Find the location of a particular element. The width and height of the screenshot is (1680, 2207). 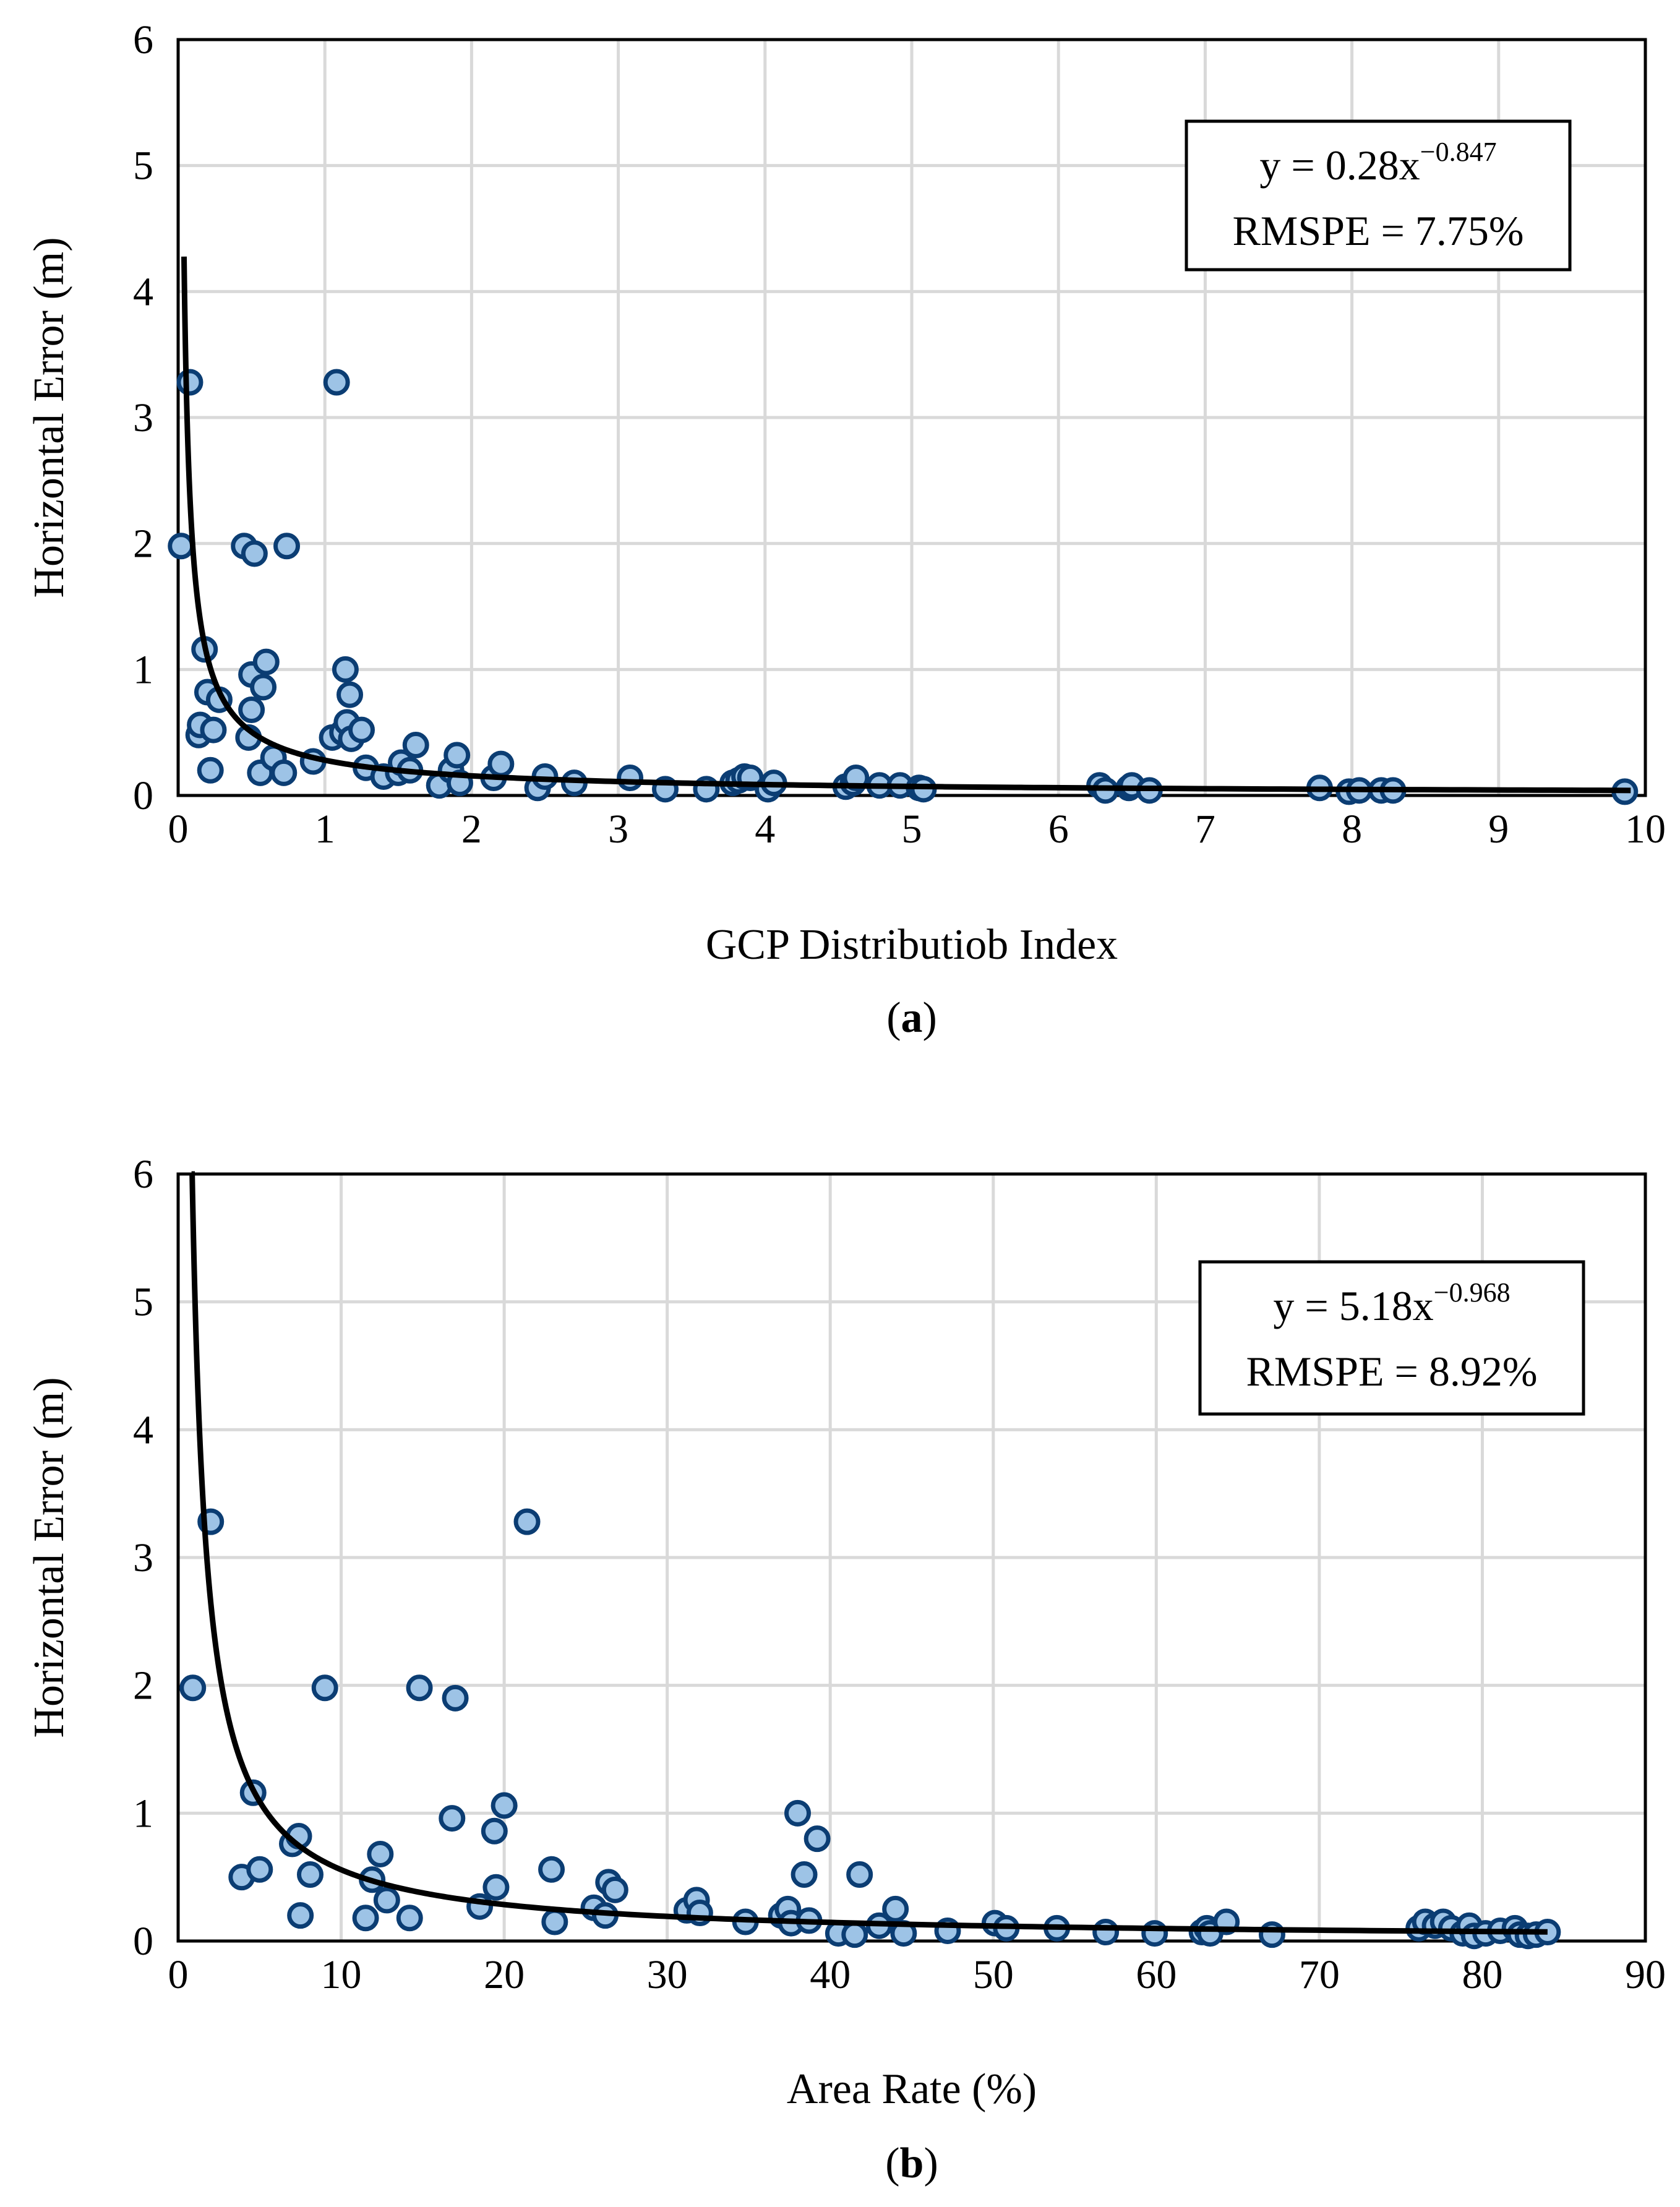

chart-b-equation: y = 5.18x−0.968 is located at coordinates (1391, 1303).